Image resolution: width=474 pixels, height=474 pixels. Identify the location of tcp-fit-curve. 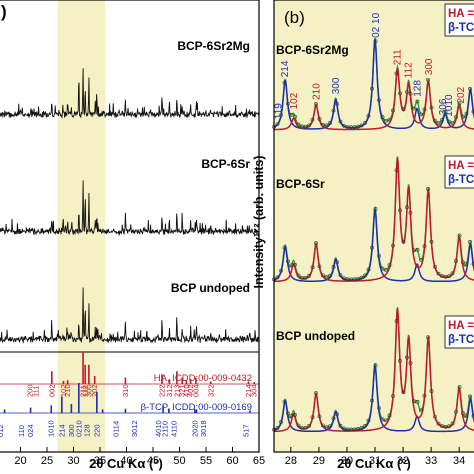
(373, 399).